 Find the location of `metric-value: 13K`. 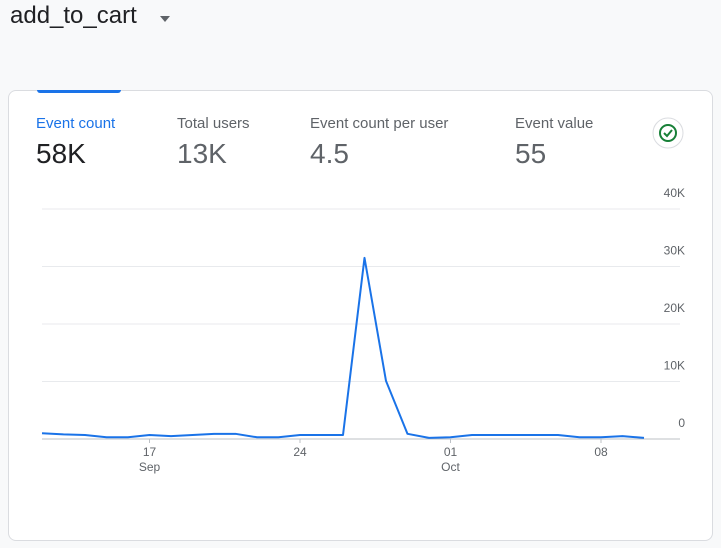

metric-value: 13K is located at coordinates (202, 153).